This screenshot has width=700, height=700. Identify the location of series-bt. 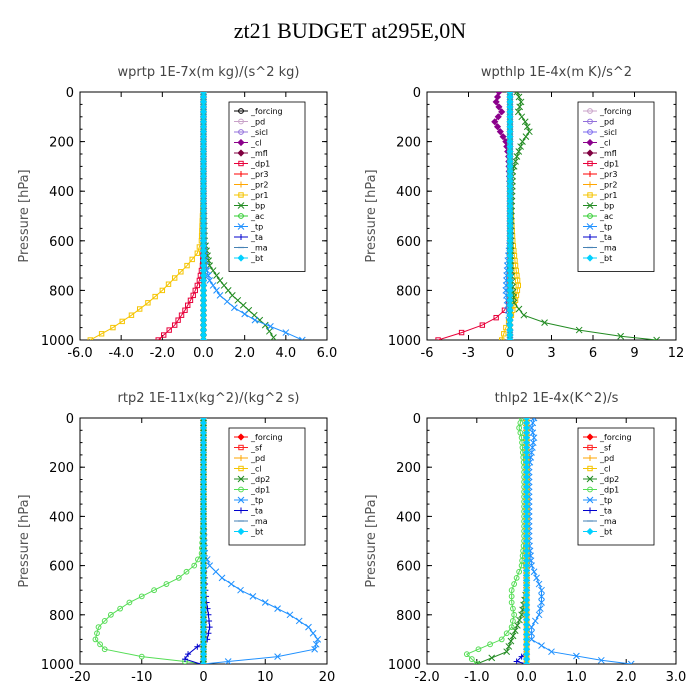
(510, 216).